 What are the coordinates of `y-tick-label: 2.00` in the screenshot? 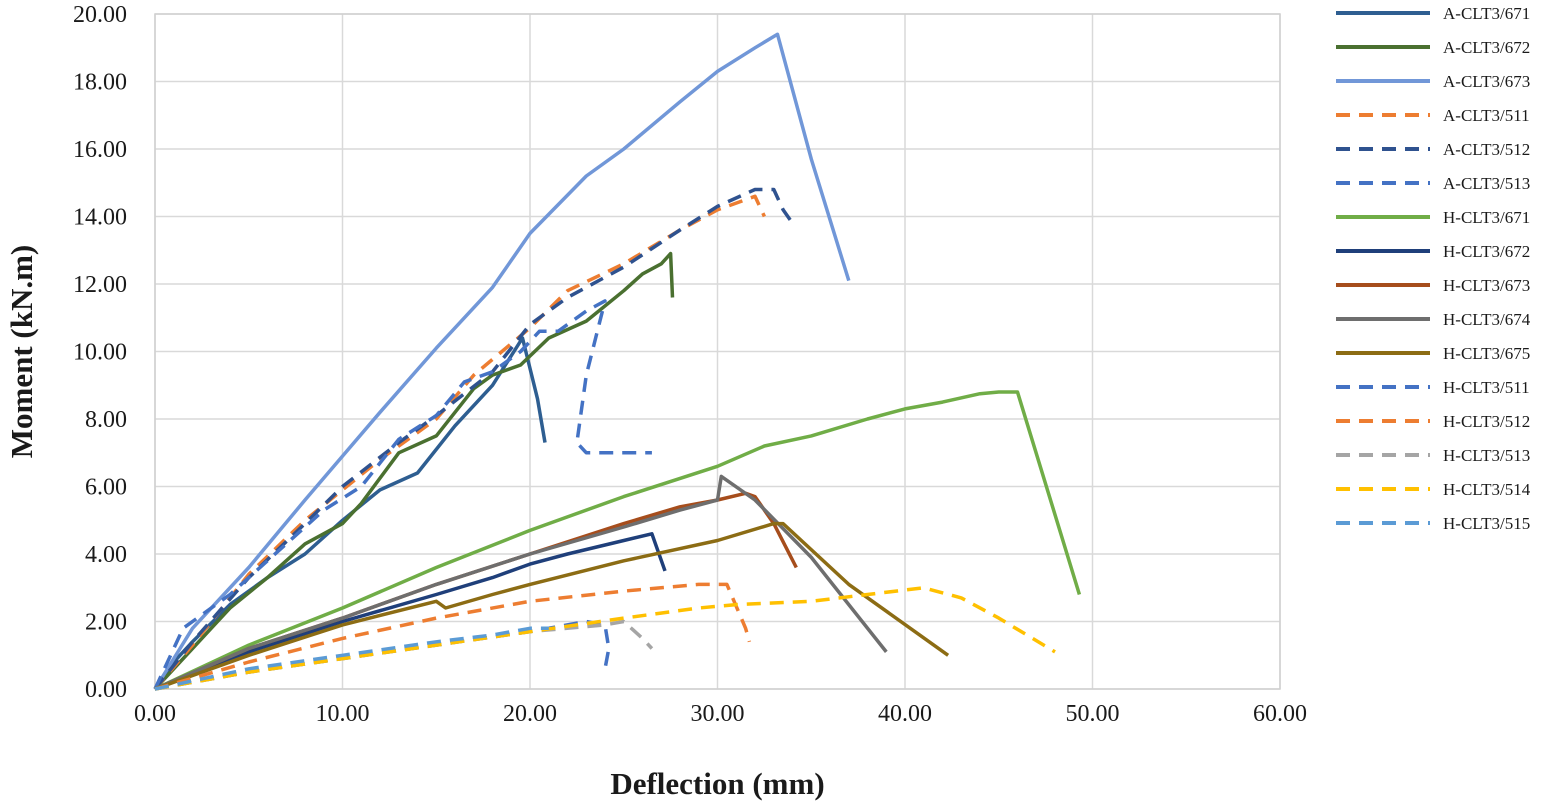 It's located at (106, 623).